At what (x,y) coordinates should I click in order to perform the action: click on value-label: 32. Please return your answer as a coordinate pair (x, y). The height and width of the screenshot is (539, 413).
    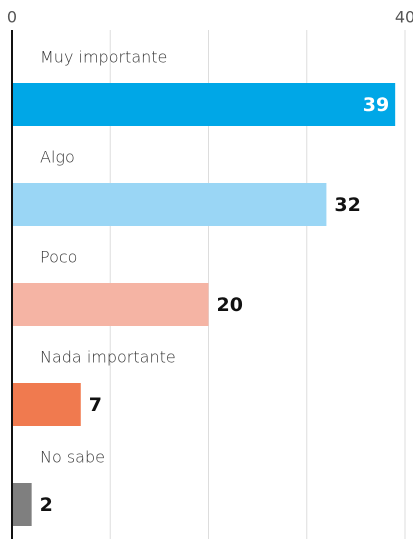
    Looking at the image, I should click on (347, 205).